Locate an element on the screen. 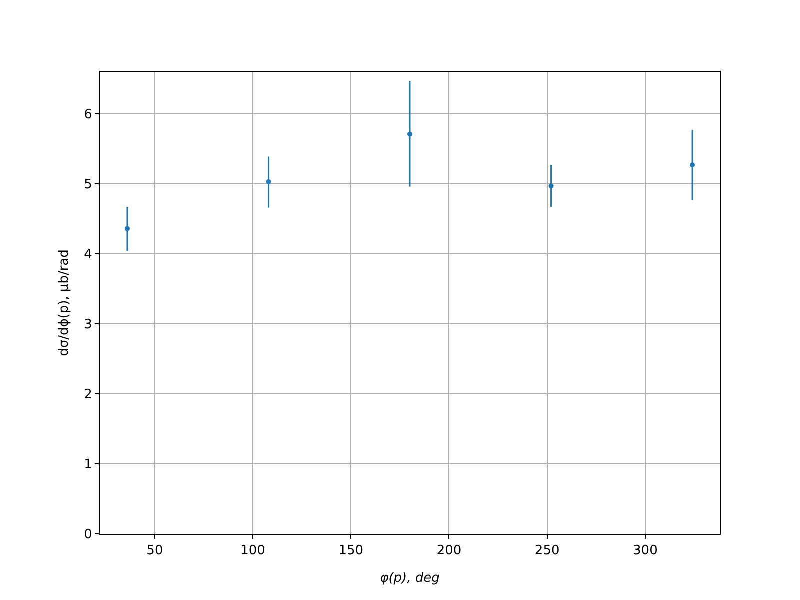 This screenshot has height=600, width=800. x-tick-label: 250 is located at coordinates (547, 551).